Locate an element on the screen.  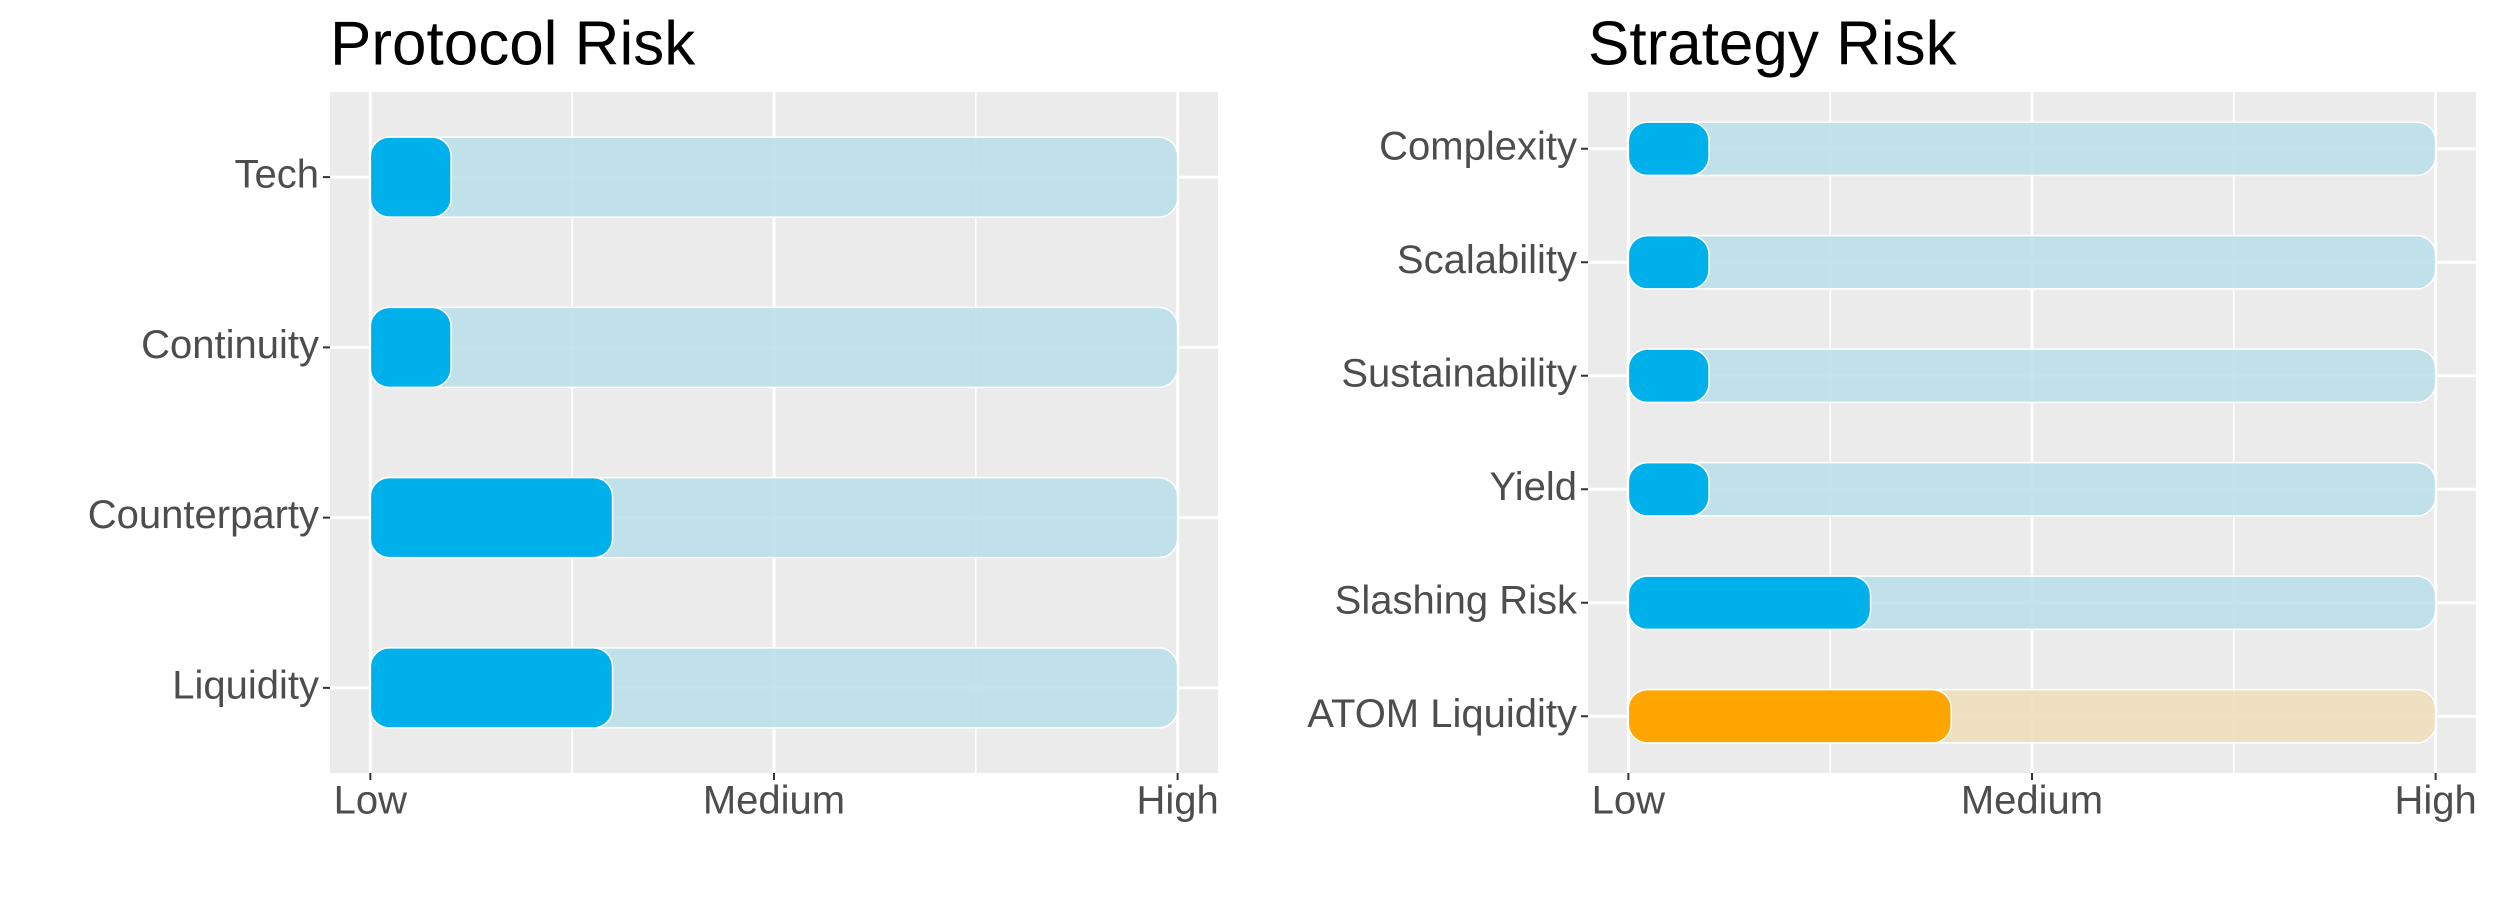
y-tick-label: Tech is located at coordinates (277, 175).